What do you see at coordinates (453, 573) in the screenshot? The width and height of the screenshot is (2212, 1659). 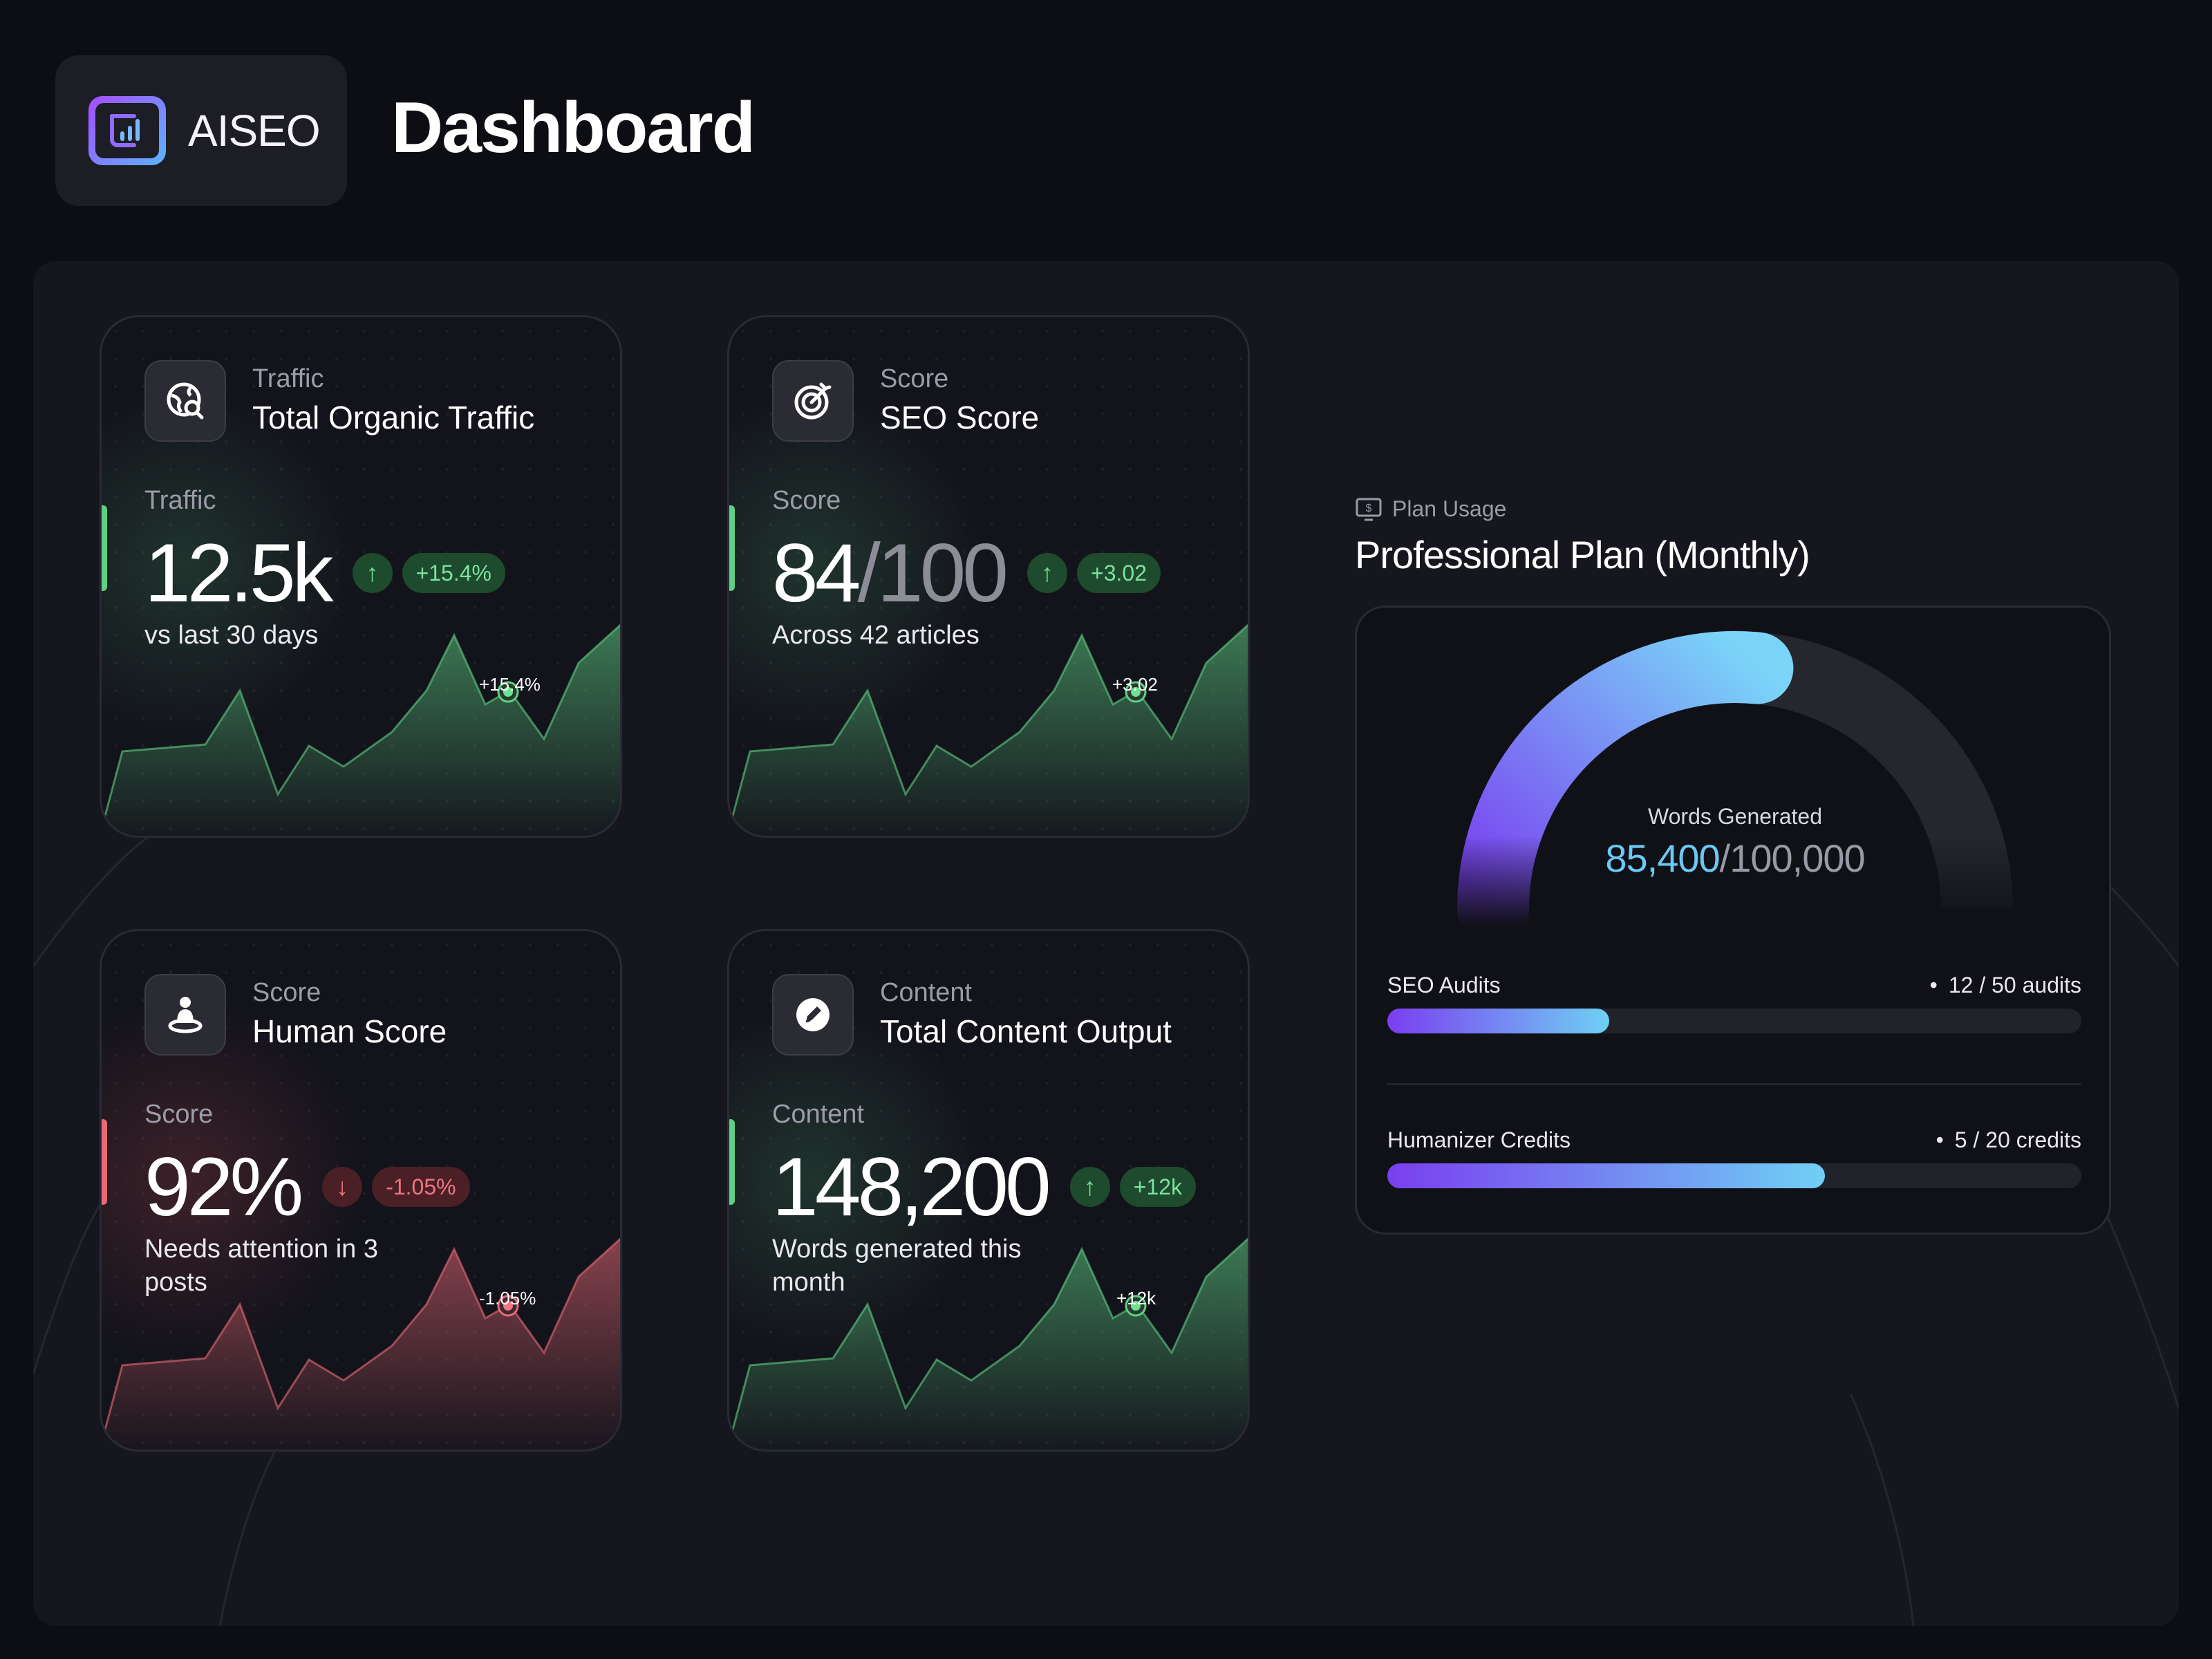 I see `delta-badge: +15.4%` at bounding box center [453, 573].